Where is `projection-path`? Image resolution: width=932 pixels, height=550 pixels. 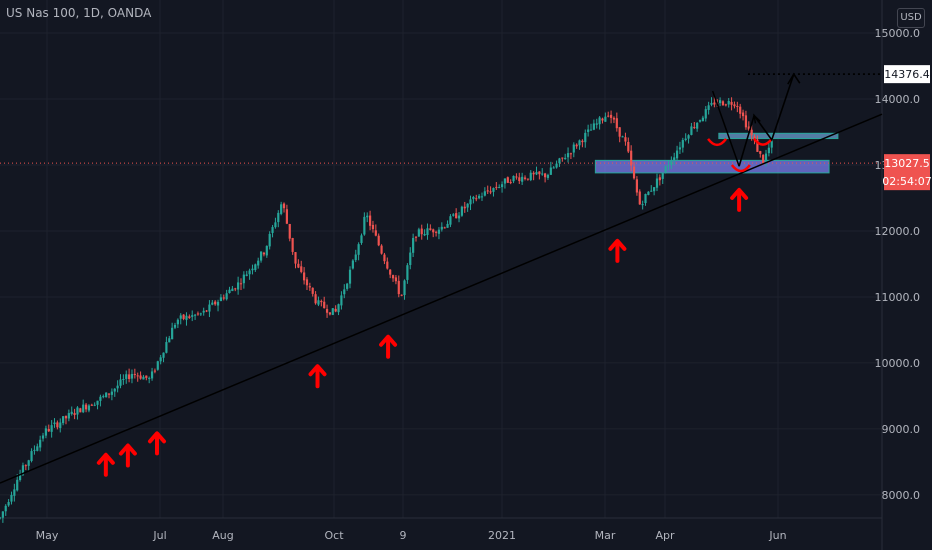 projection-path is located at coordinates (766, 120).